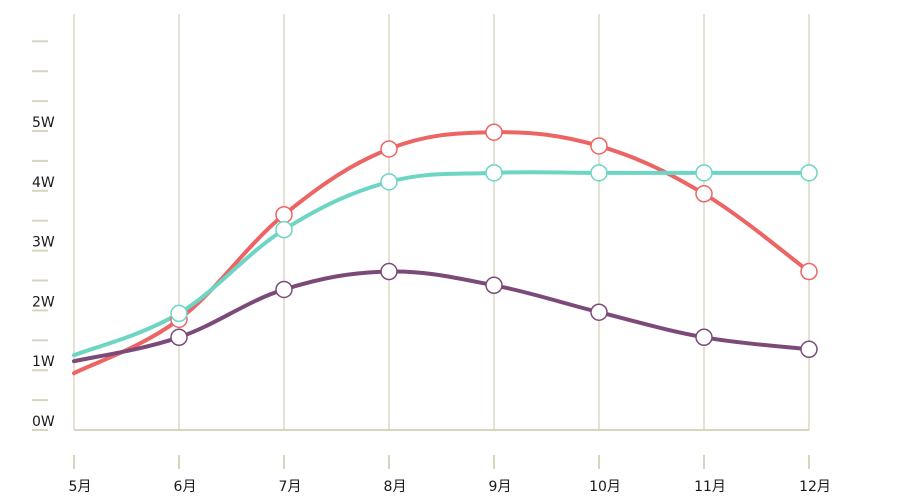 The image size is (900, 504). What do you see at coordinates (43, 302) in the screenshot?
I see `y-tick-label: 2W` at bounding box center [43, 302].